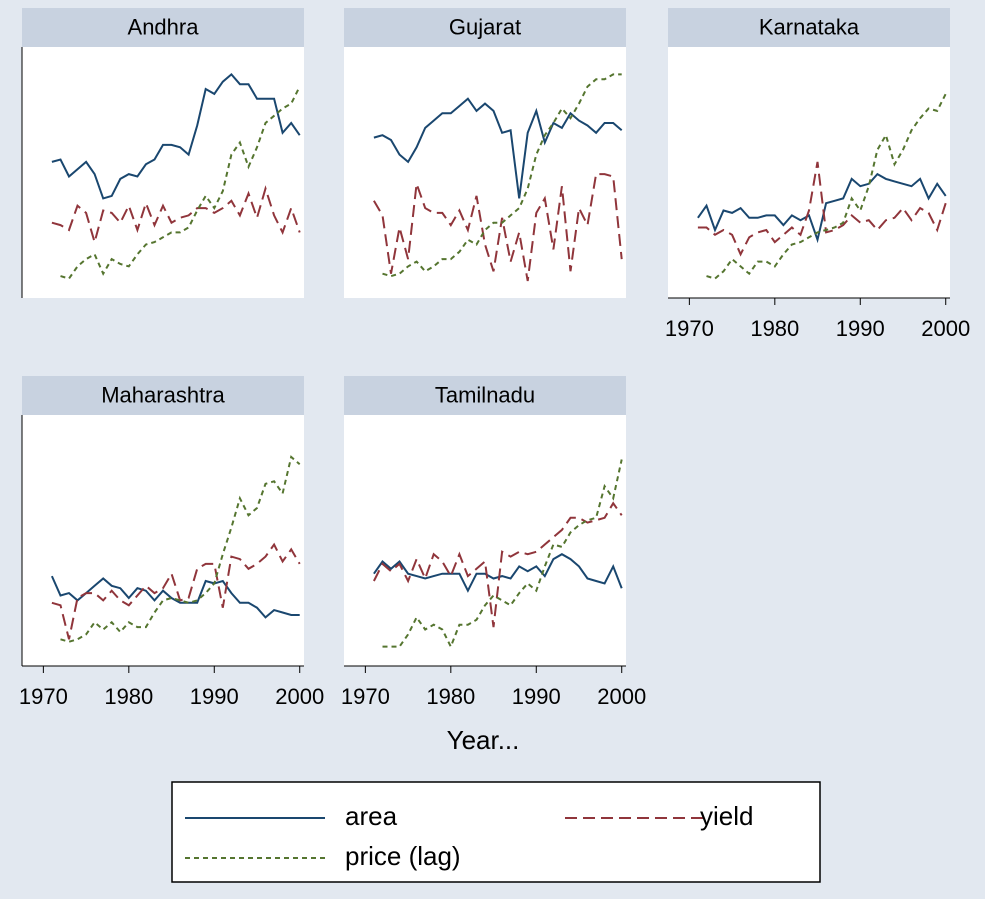 Image resolution: width=985 pixels, height=899 pixels. I want to click on panel-title: Gujarat, so click(485, 26).